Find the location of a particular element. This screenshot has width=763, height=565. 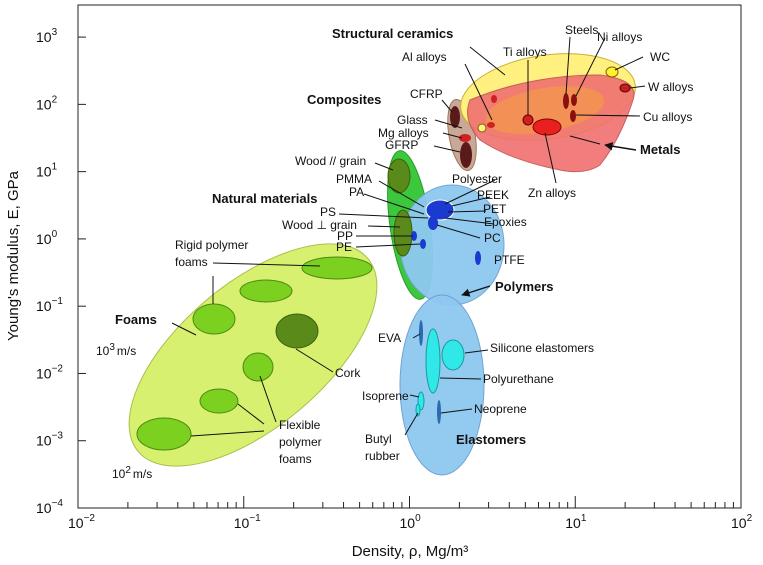

label-wc: WC is located at coordinates (660, 57).